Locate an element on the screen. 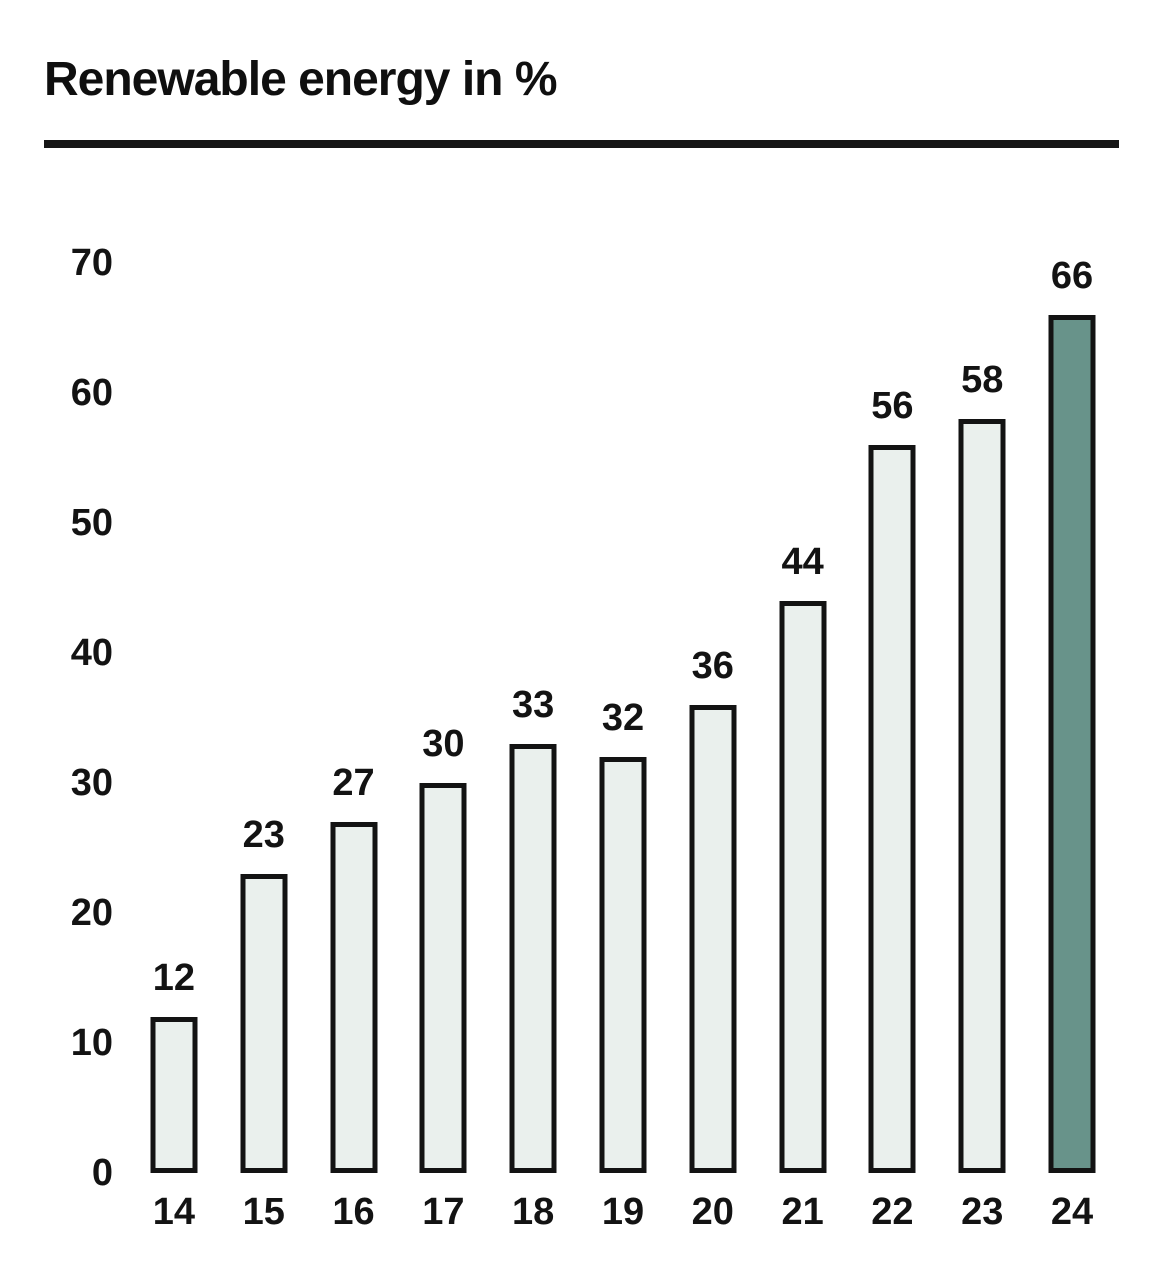 The width and height of the screenshot is (1158, 1274). bar-slot: 30 17 is located at coordinates (443, 747).